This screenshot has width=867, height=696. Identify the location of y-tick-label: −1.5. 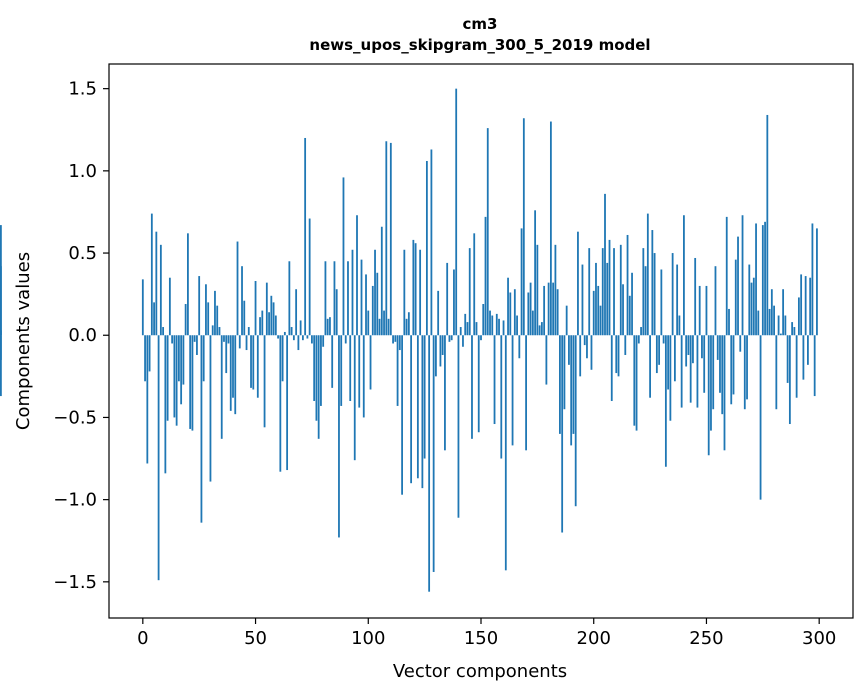
(75, 582).